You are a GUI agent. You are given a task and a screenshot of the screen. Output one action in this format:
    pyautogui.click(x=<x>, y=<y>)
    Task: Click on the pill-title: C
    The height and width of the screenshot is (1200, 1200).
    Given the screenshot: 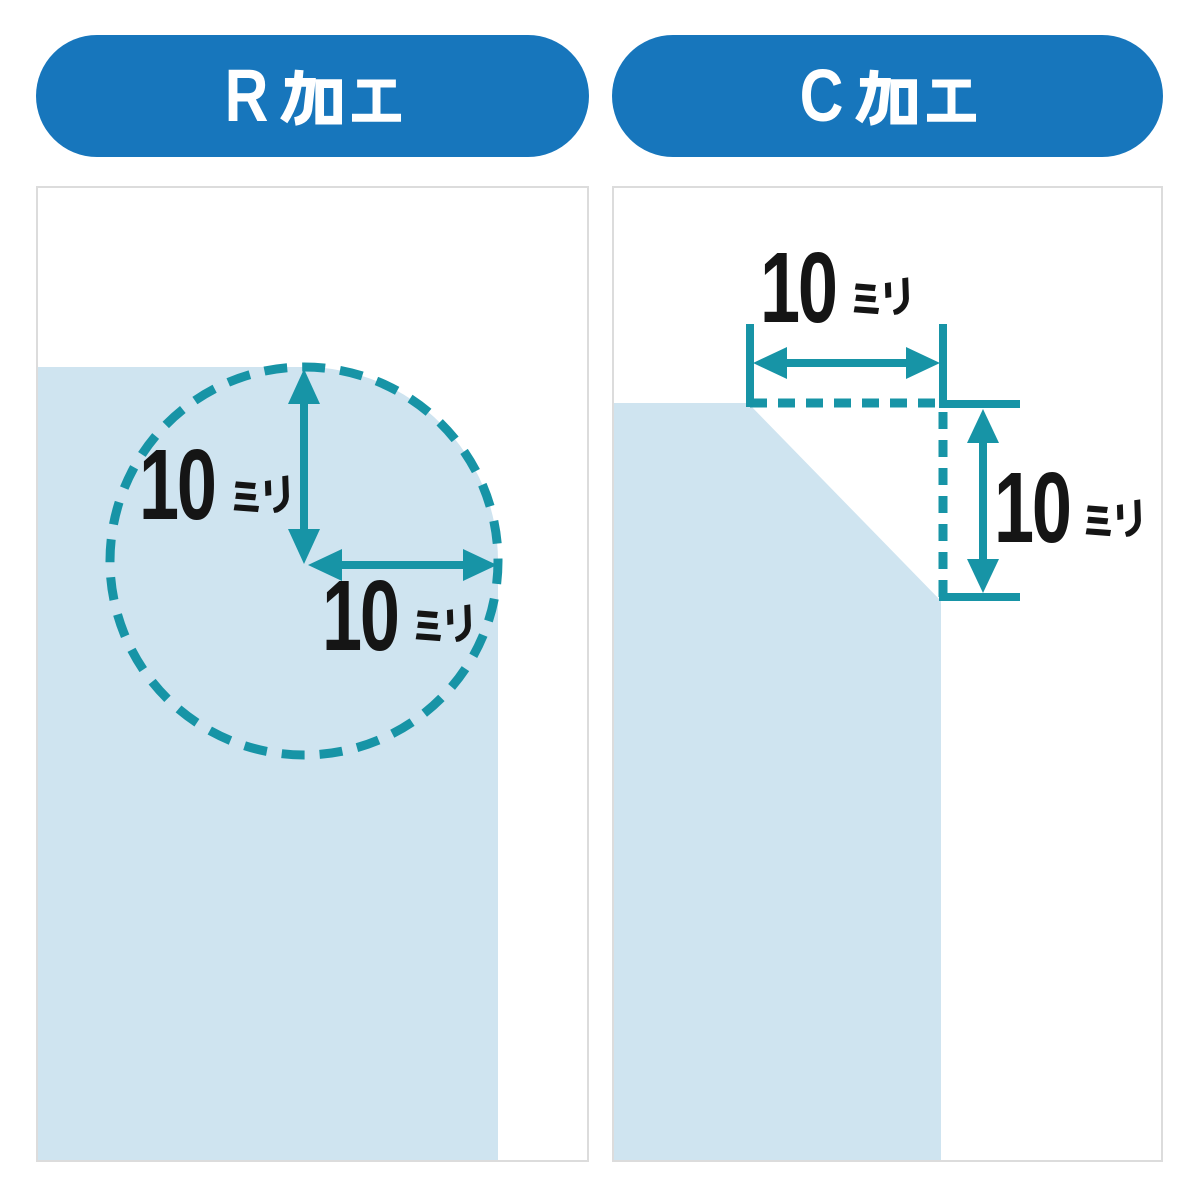 What is the action you would take?
    pyautogui.click(x=887, y=96)
    